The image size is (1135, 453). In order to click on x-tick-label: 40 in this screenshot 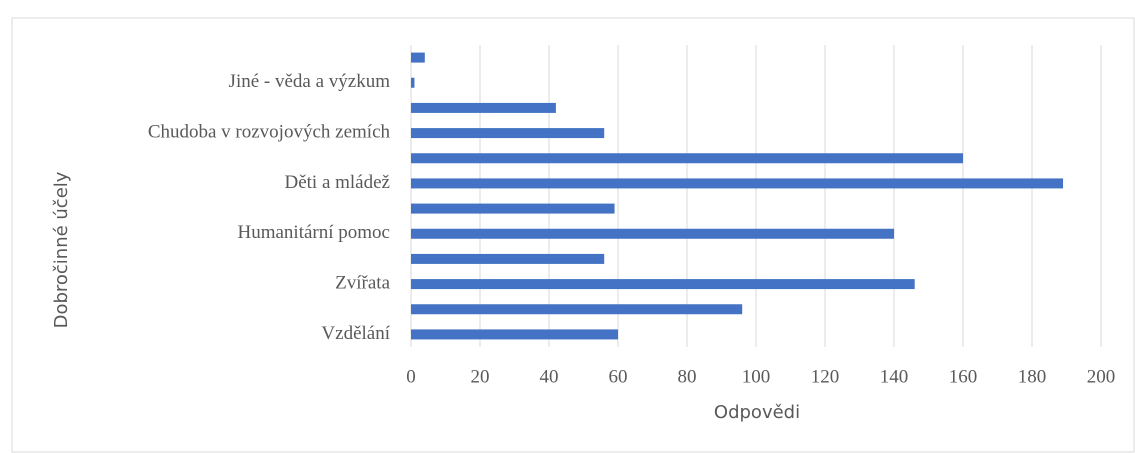, I will do `click(549, 376)`.